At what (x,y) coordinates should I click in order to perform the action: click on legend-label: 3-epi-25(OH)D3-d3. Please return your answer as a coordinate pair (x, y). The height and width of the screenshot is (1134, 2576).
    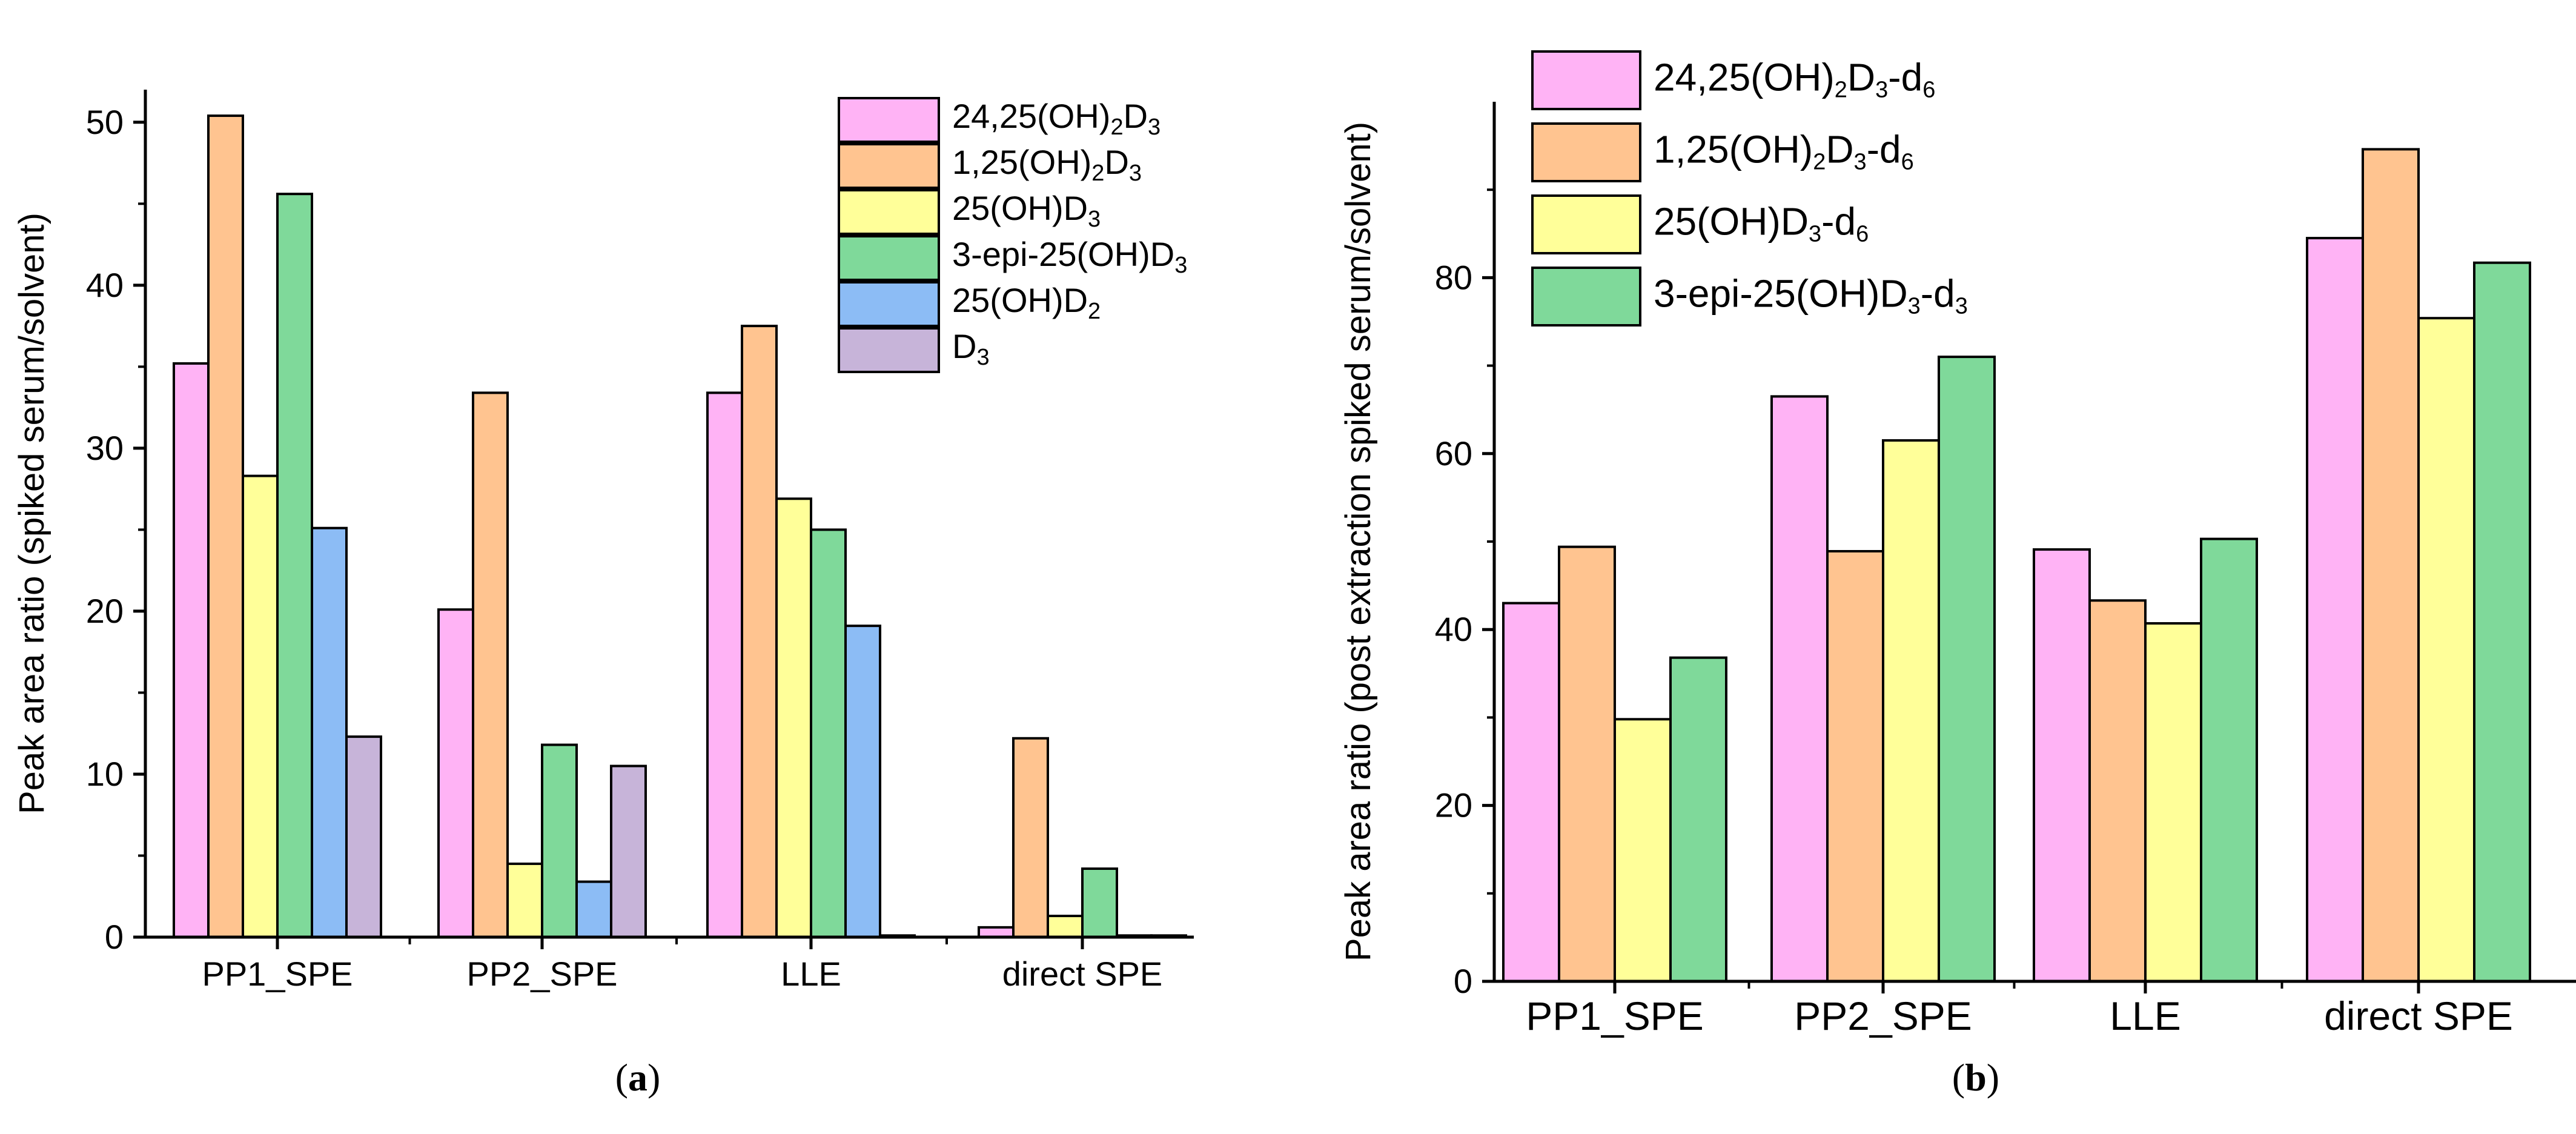
    Looking at the image, I should click on (1811, 295).